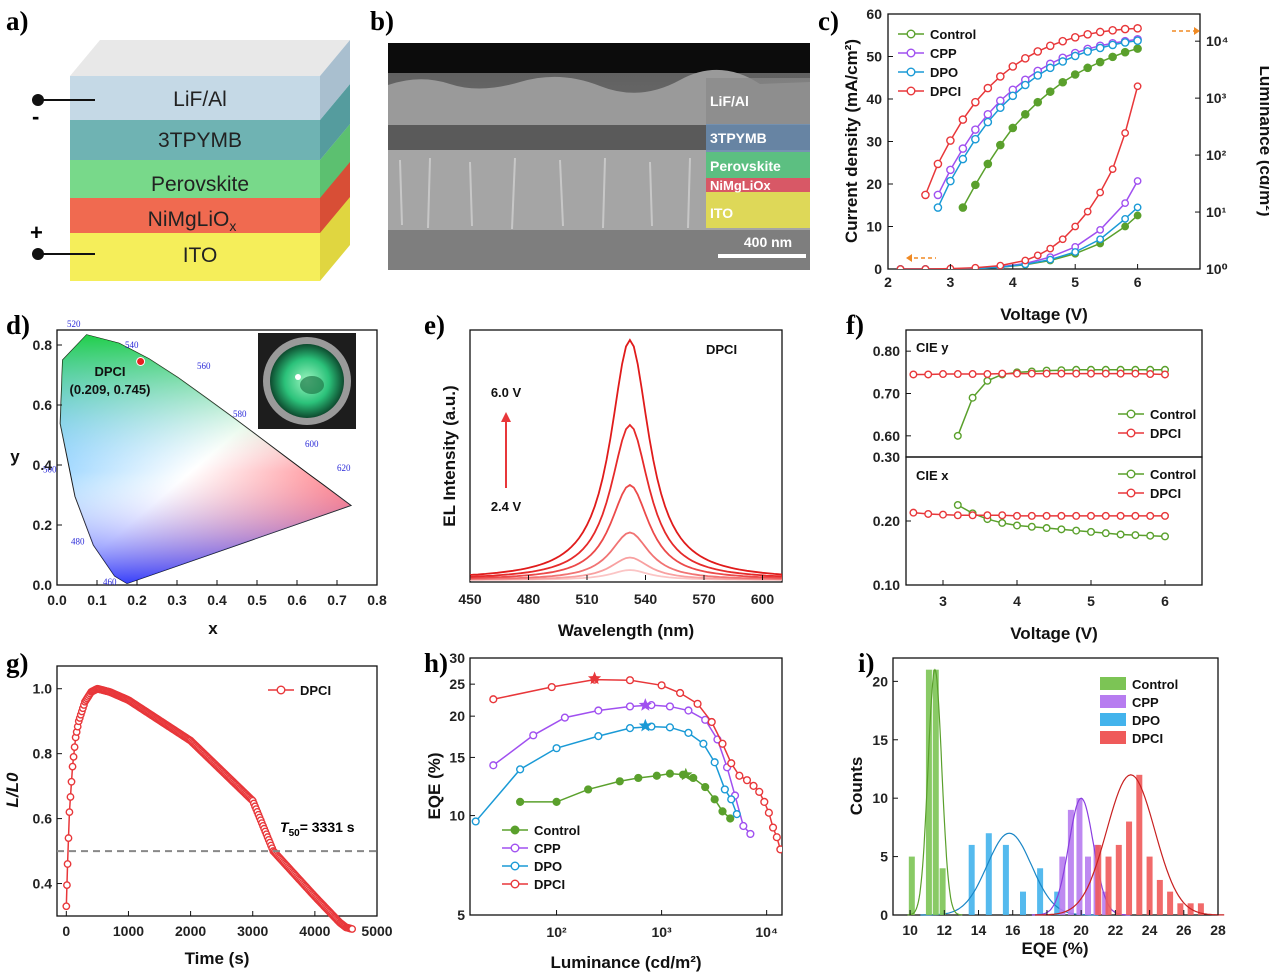 The image size is (1269, 976). I want to click on i-legend-cpp-label: CPP, so click(1145, 702).